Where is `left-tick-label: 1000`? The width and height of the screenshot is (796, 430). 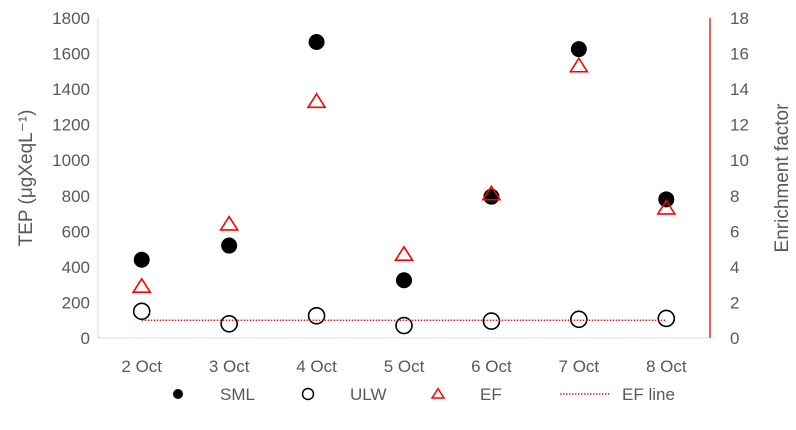 left-tick-label: 1000 is located at coordinates (71, 160).